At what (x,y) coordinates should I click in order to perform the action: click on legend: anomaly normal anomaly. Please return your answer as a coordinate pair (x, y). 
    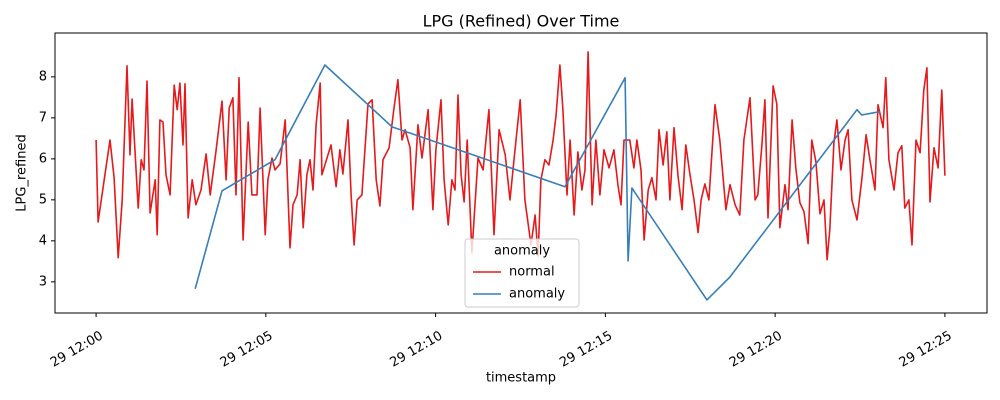
    Looking at the image, I should click on (522, 273).